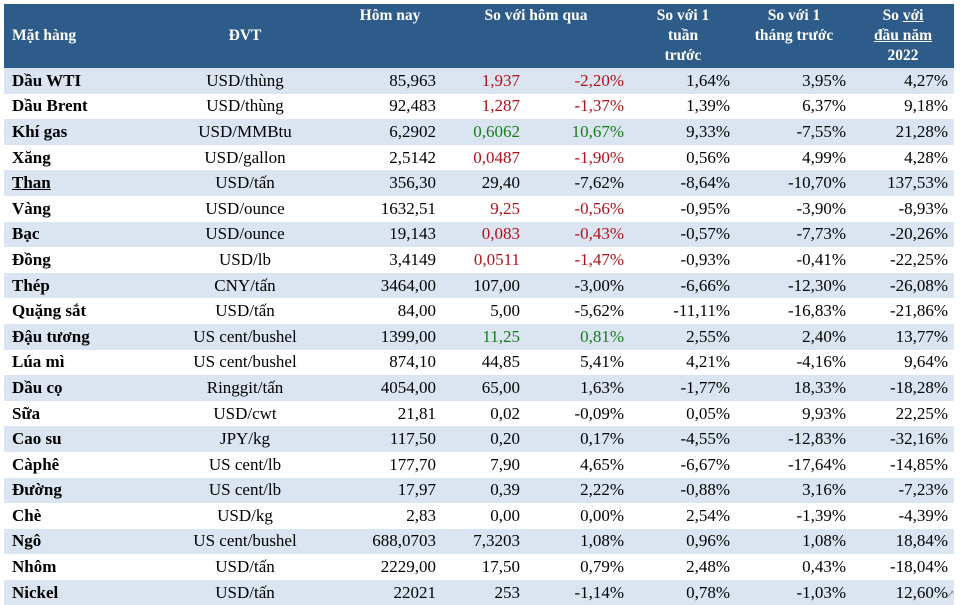  Describe the element at coordinates (484, 183) in the screenshot. I see `daily-change-cell: 29,40` at that location.